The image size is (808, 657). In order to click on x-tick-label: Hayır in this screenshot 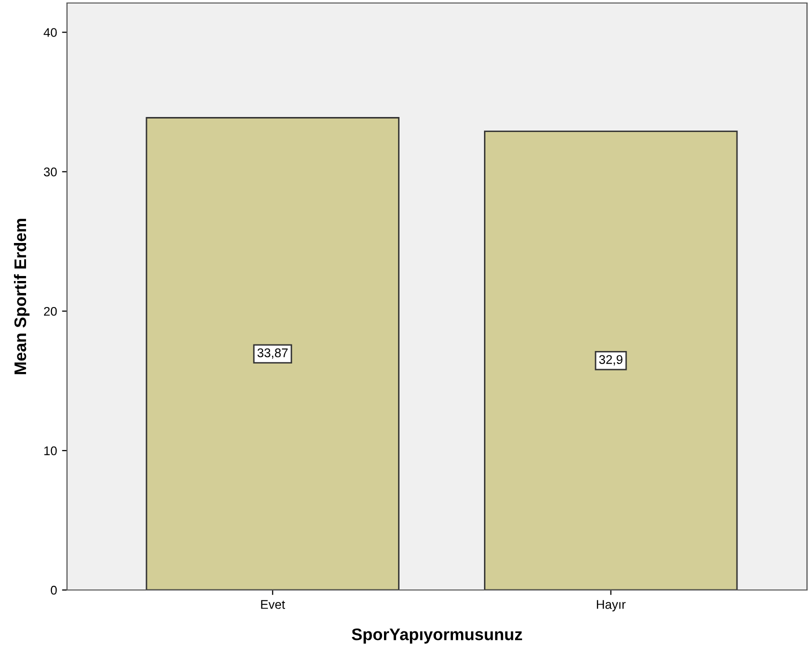, I will do `click(611, 606)`.